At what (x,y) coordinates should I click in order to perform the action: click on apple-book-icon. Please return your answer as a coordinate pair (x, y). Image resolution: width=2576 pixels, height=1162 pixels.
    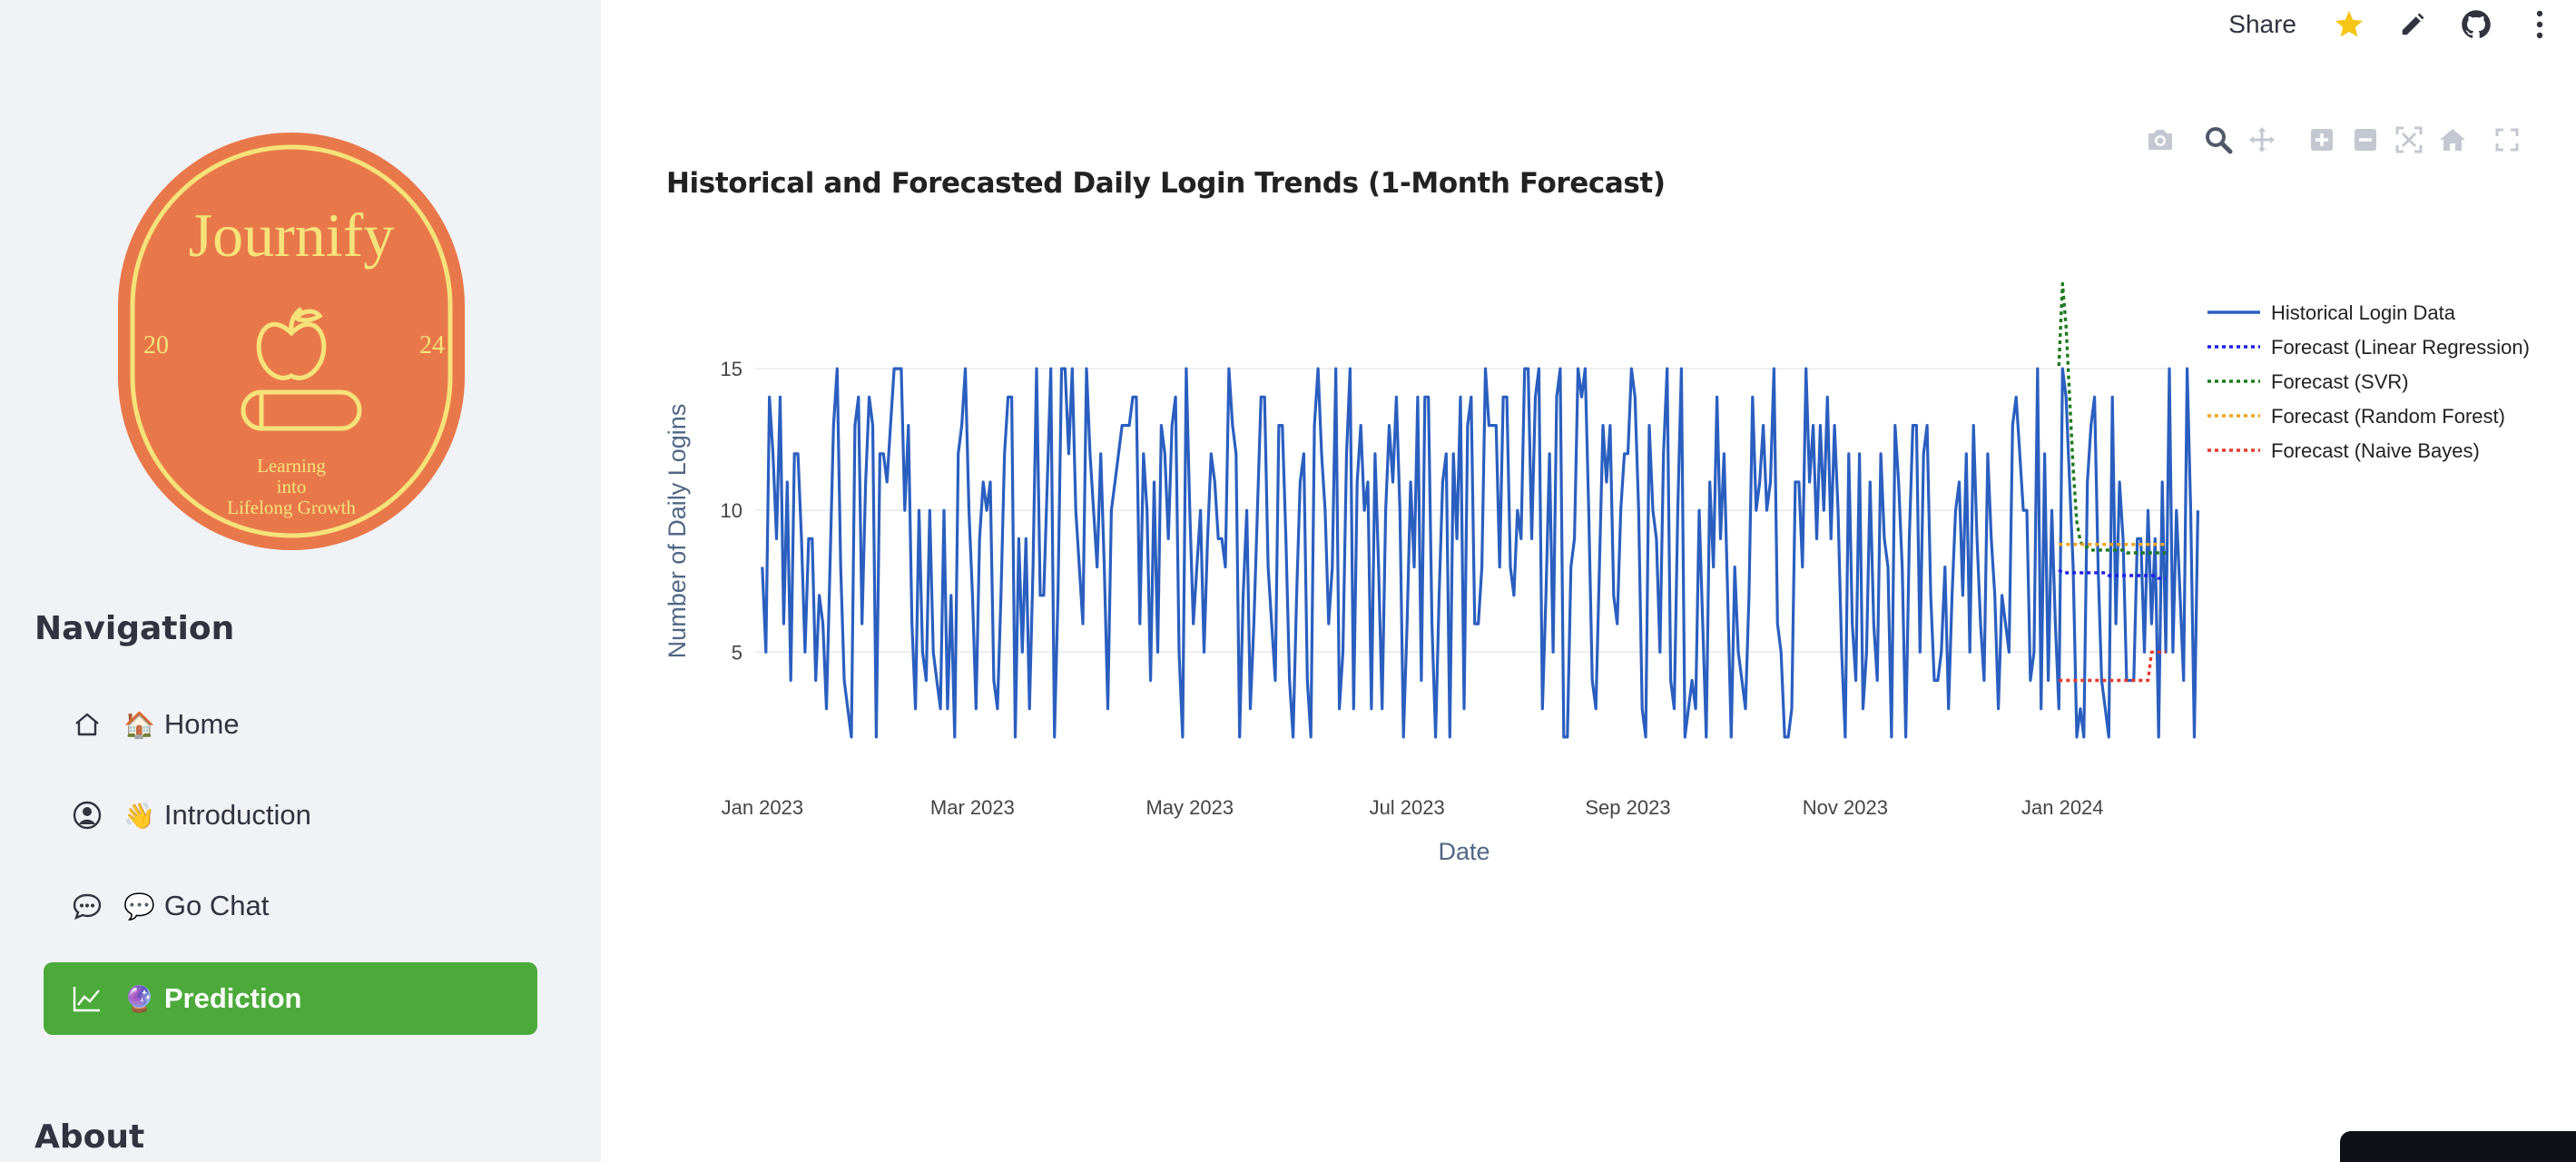
    Looking at the image, I should click on (301, 369).